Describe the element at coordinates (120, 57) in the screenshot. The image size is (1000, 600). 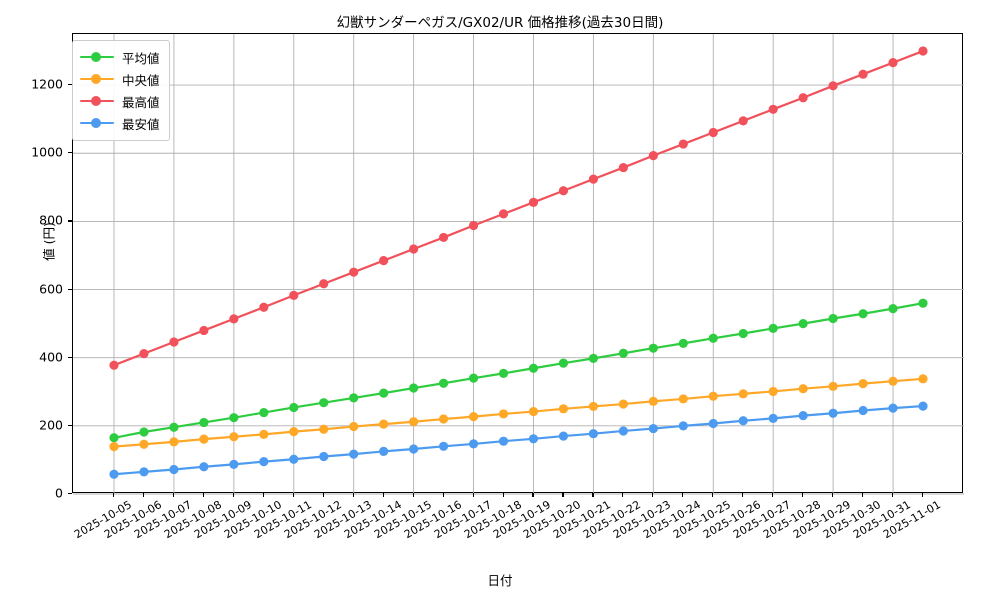
I see `legend-item-1: 平均値` at that location.